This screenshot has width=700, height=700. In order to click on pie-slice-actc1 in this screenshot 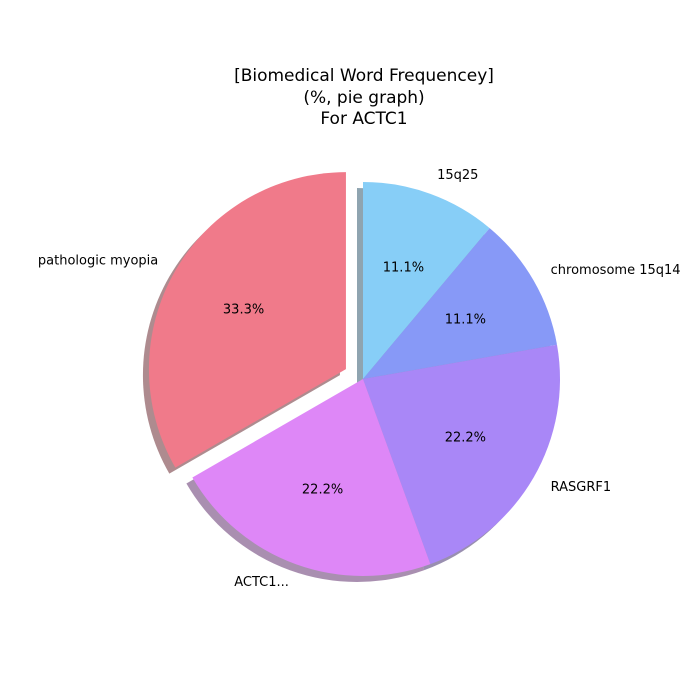, I will do `click(311, 477)`.